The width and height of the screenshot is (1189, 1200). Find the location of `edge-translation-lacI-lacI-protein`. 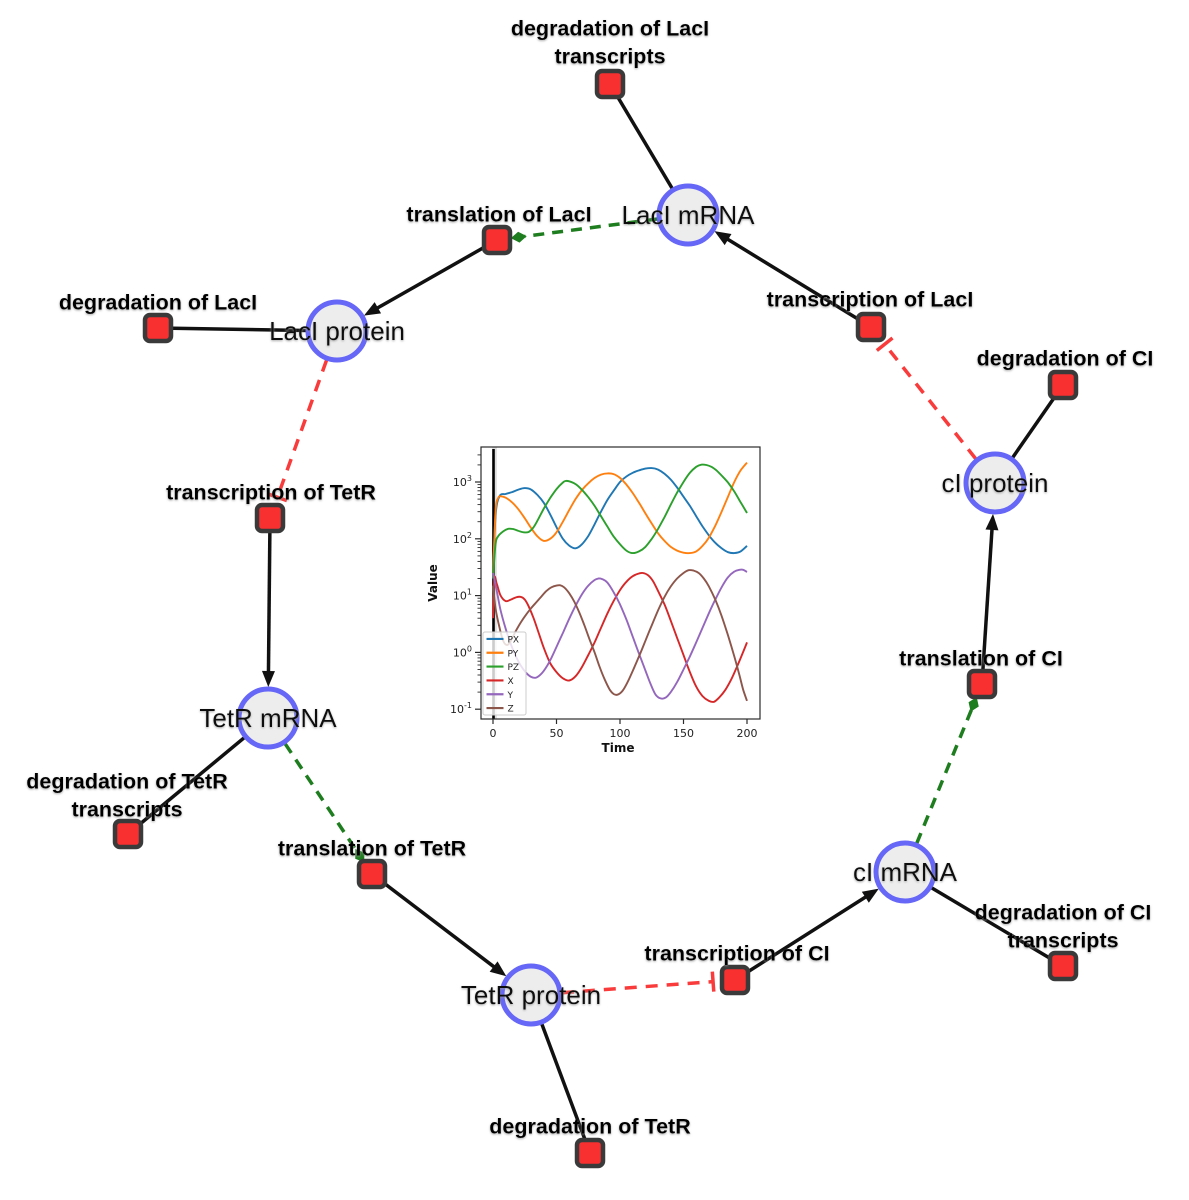

edge-translation-lacI-lacI-protein is located at coordinates (435, 275).